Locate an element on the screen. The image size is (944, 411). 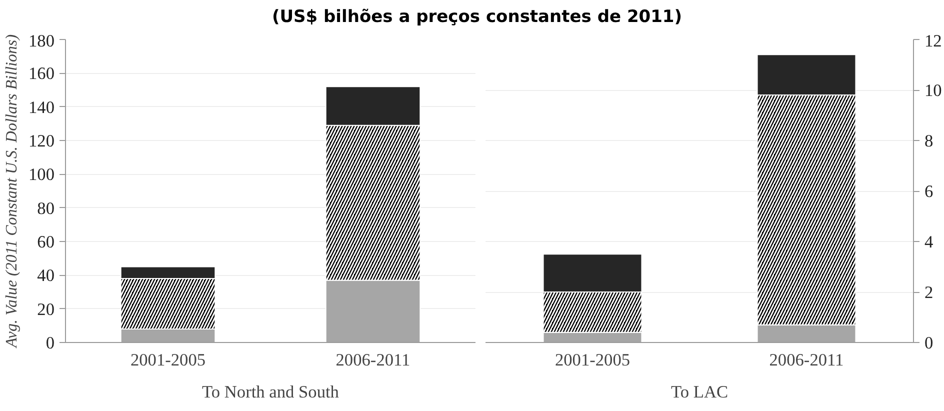
chart-title: (US$ bilhões a preços constantes de 2011) is located at coordinates (477, 17).